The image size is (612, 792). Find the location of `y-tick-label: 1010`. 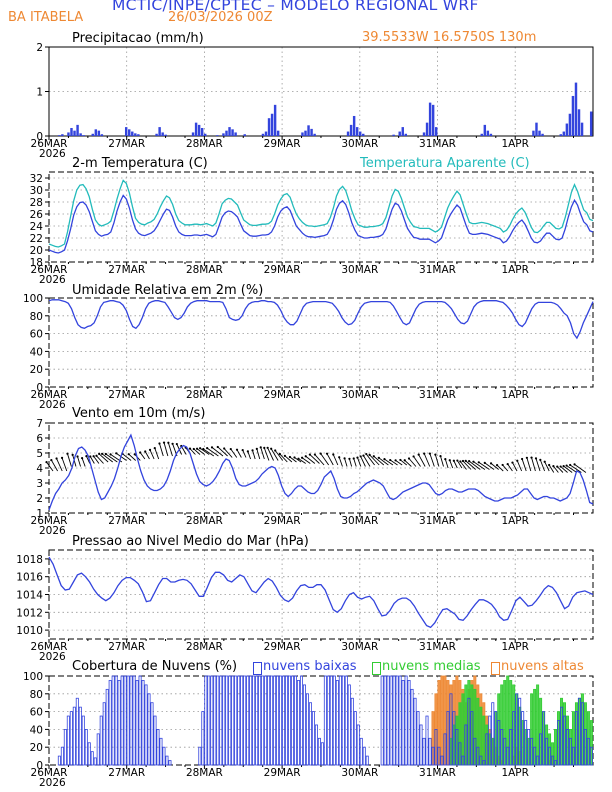

y-tick-label: 1010 is located at coordinates (29, 631).